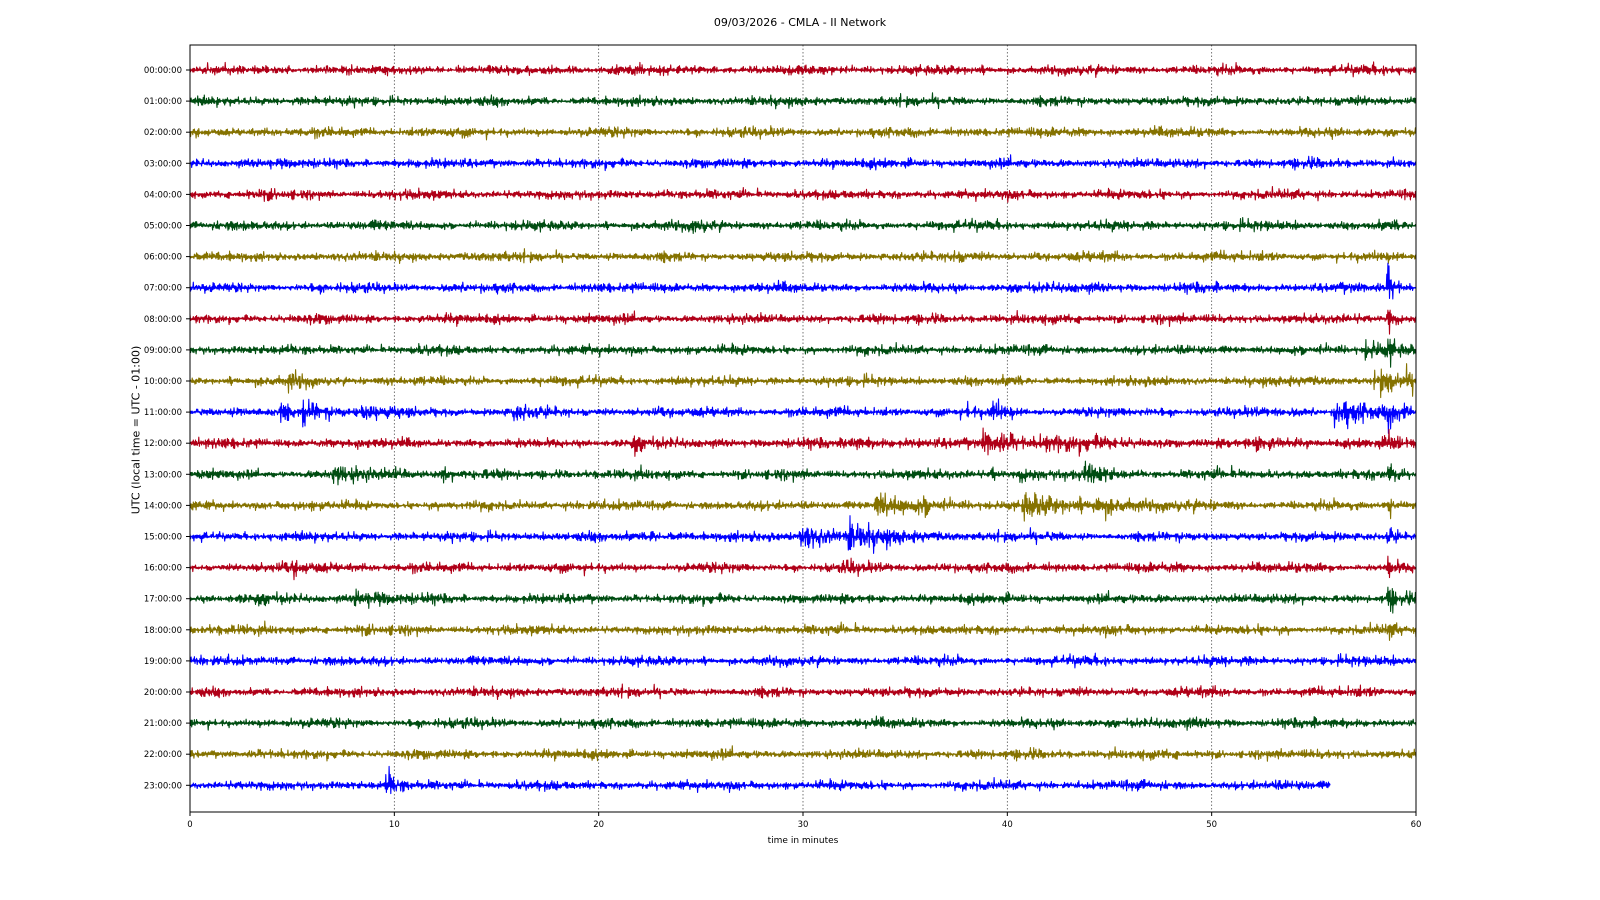 This screenshot has height=900, width=1600. Describe the element at coordinates (803, 825) in the screenshot. I see `x-tick-label: 30` at that location.